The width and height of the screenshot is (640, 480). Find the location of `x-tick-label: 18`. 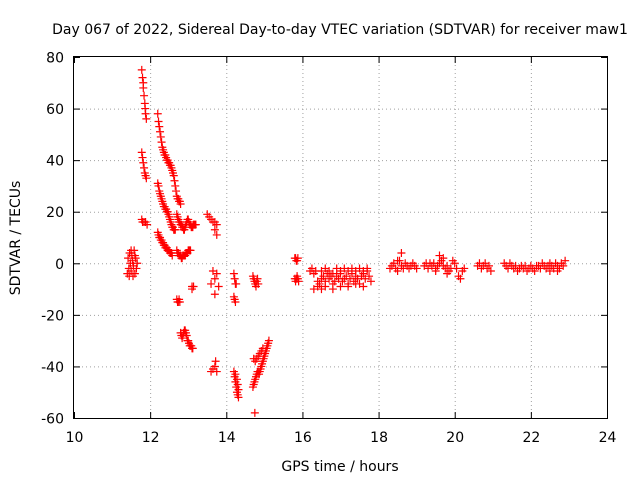

x-tick-label: 18 is located at coordinates (379, 438).